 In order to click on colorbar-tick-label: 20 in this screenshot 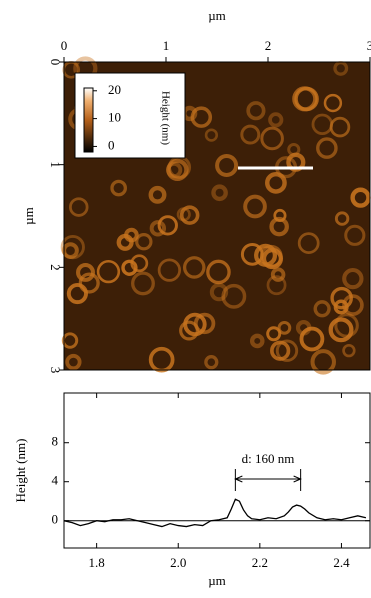, I will do `click(114, 89)`.